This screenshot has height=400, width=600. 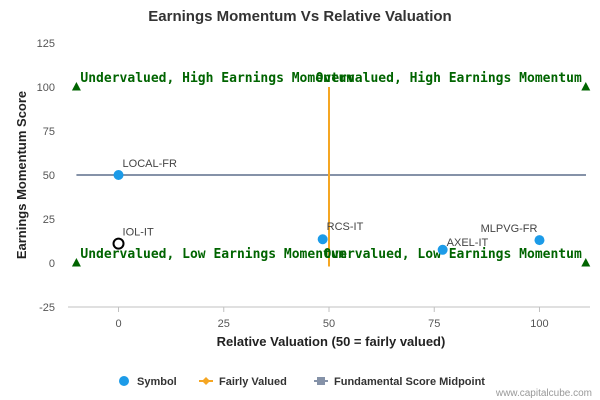 What do you see at coordinates (213, 254) in the screenshot?
I see `quadrant-label: Undervalued, Low Earnings Momentum` at bounding box center [213, 254].